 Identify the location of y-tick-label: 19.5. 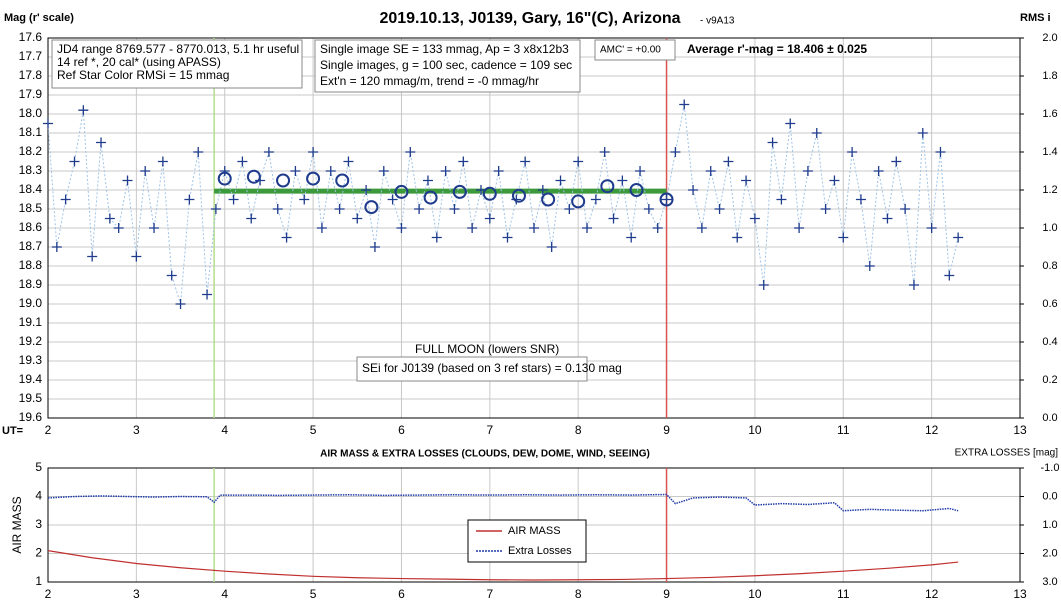
(31, 398).